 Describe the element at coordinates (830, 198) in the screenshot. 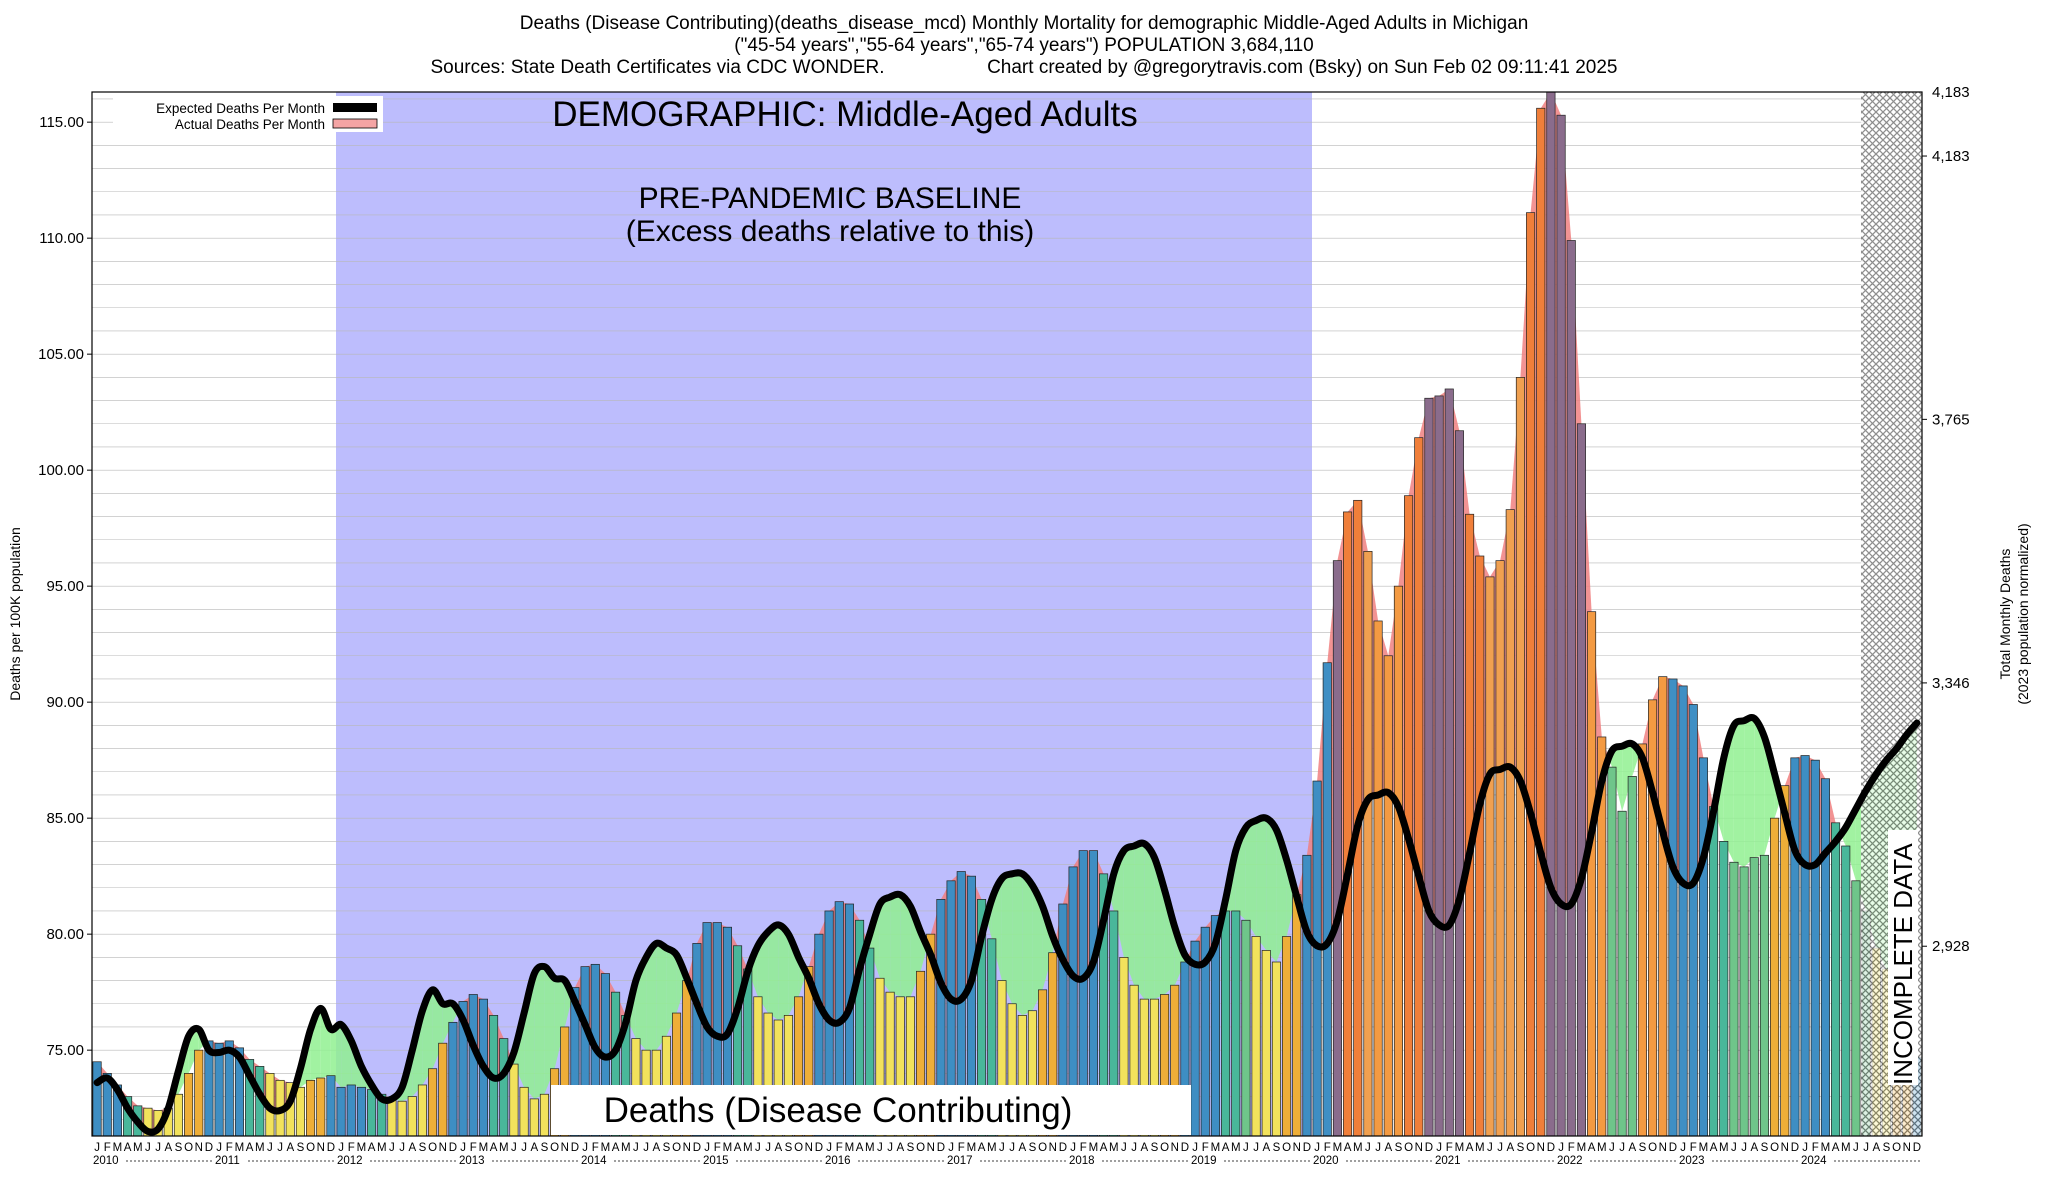

I see `baseline-label-1: PRE-PANDEMIC BASELINE` at that location.